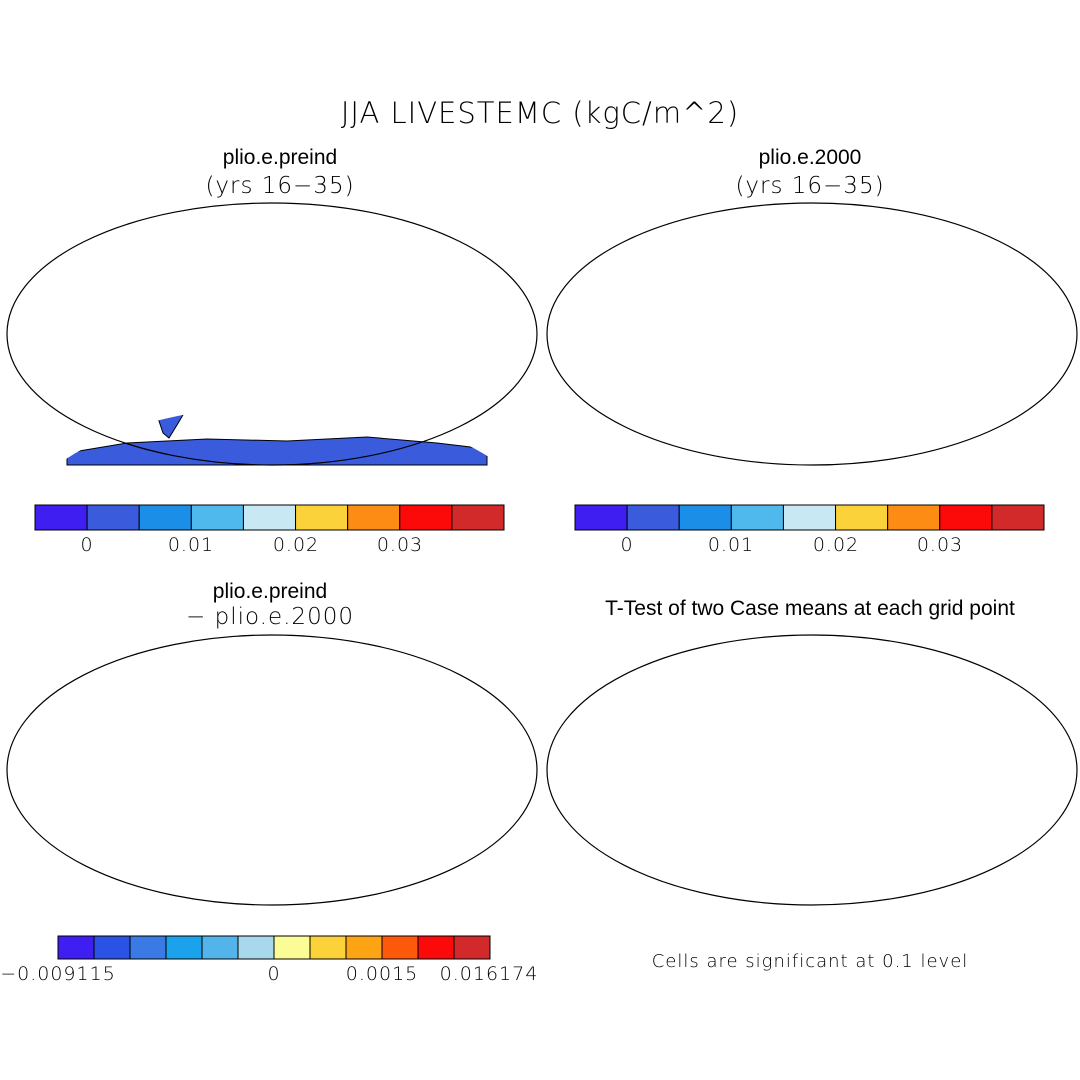  What do you see at coordinates (812, 334) in the screenshot?
I see `2000-field-map` at bounding box center [812, 334].